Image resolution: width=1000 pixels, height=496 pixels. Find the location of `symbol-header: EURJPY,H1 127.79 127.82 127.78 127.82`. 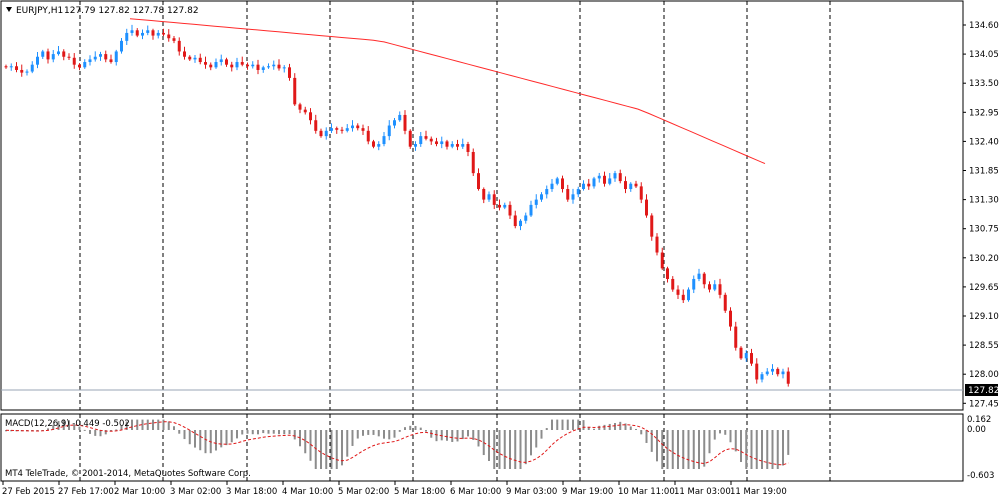

symbol-header: EURJPY,H1 127.79 127.82 127.78 127.82 is located at coordinates (102, 11).